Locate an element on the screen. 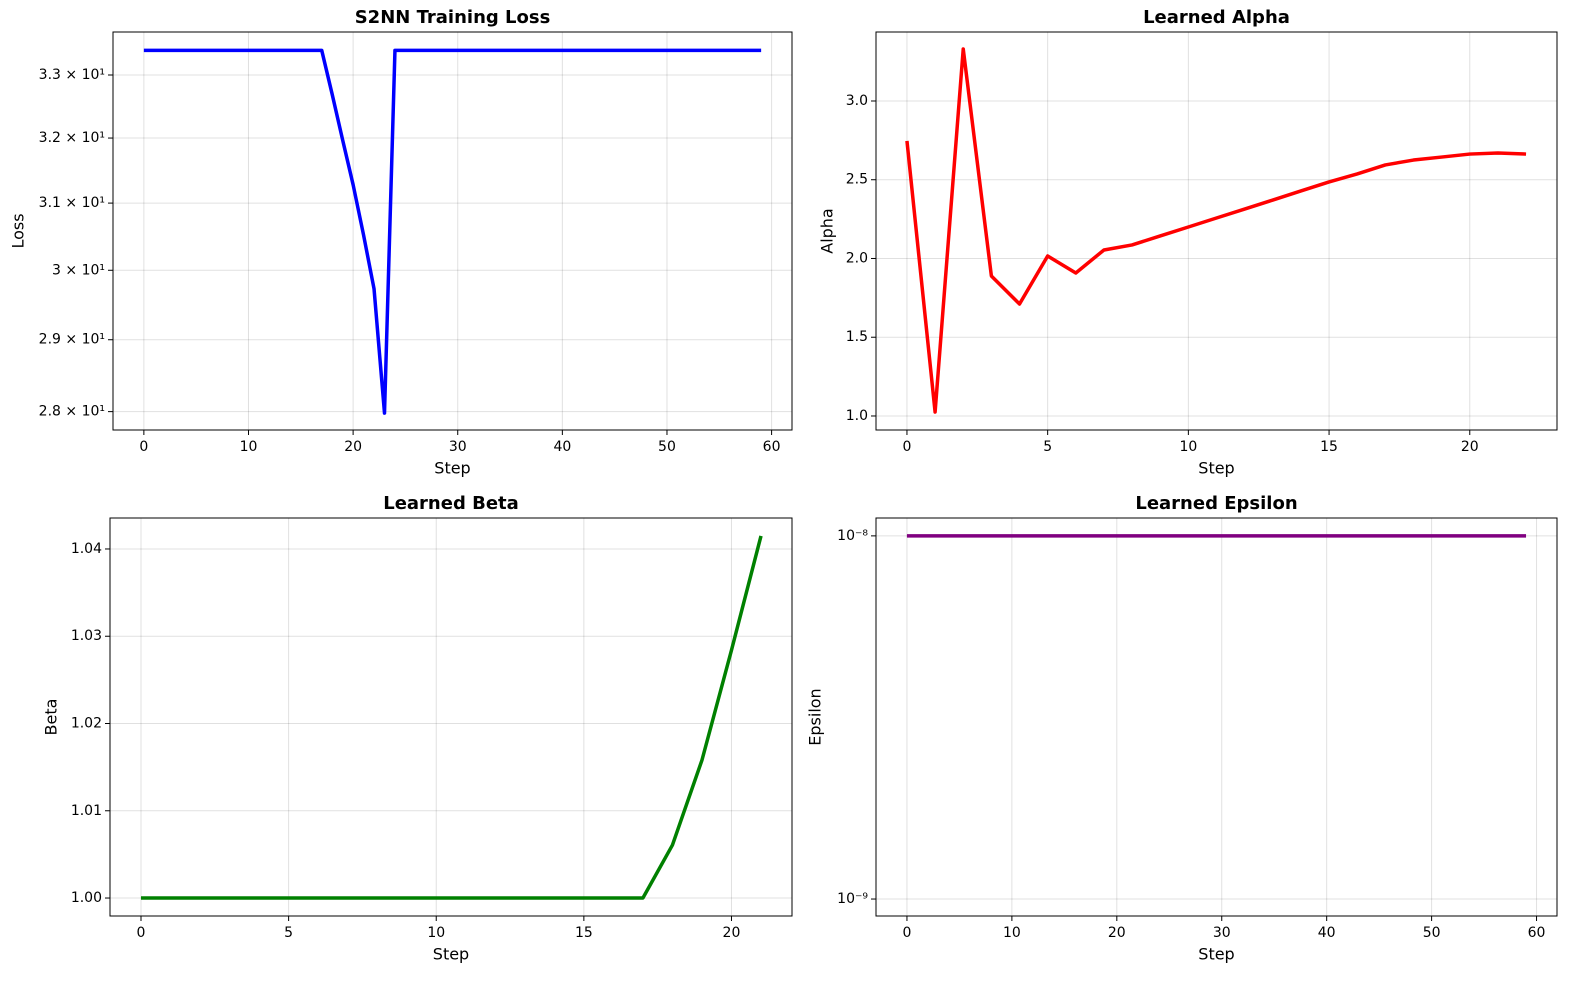 The image size is (1587, 986). y-tick-label: 2.8 × 10¹ is located at coordinates (72, 412).